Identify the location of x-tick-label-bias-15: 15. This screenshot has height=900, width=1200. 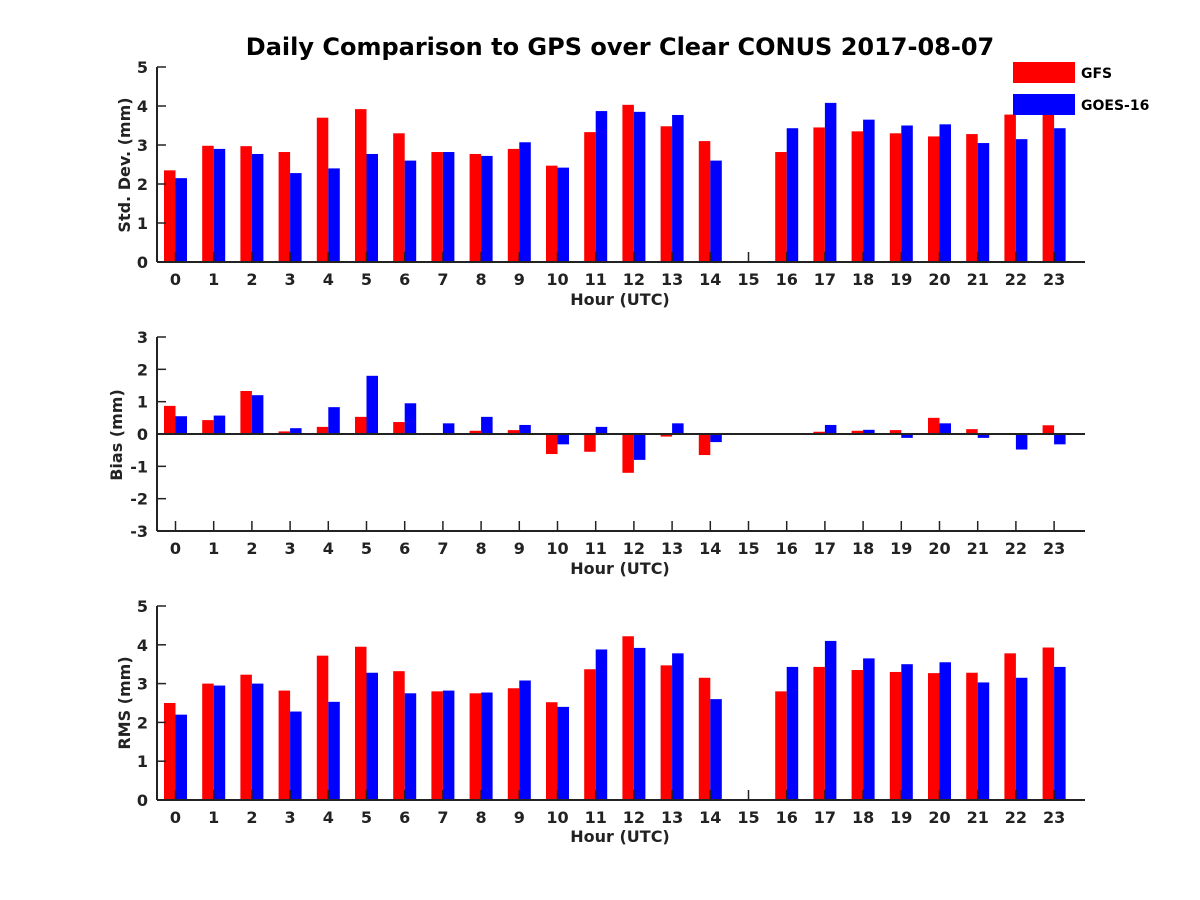
(748, 548).